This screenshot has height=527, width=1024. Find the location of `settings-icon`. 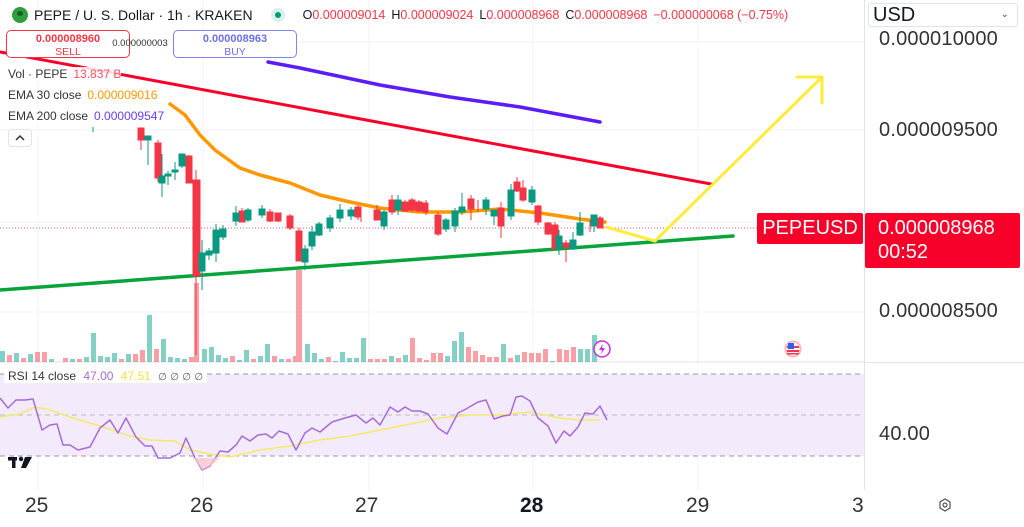

settings-icon is located at coordinates (945, 507).